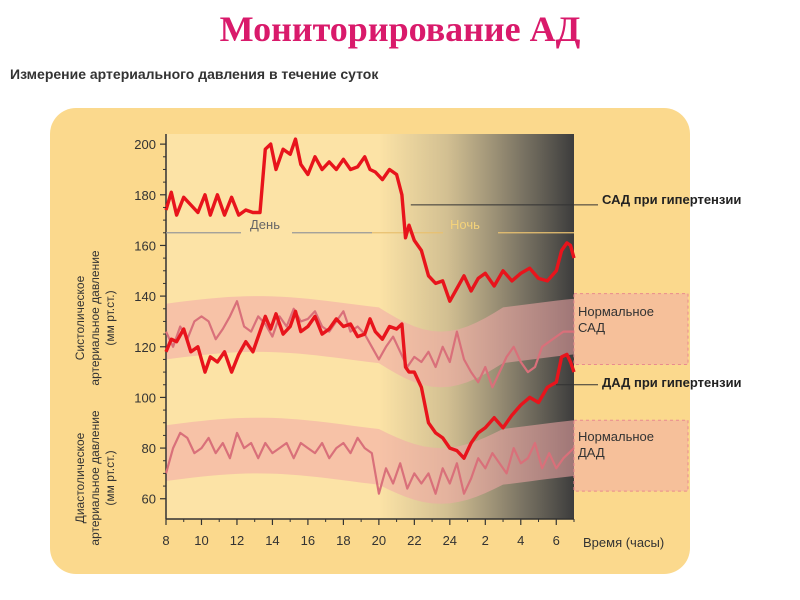  What do you see at coordinates (623, 542) in the screenshot?
I see `x-axis-label: Время (часы)` at bounding box center [623, 542].